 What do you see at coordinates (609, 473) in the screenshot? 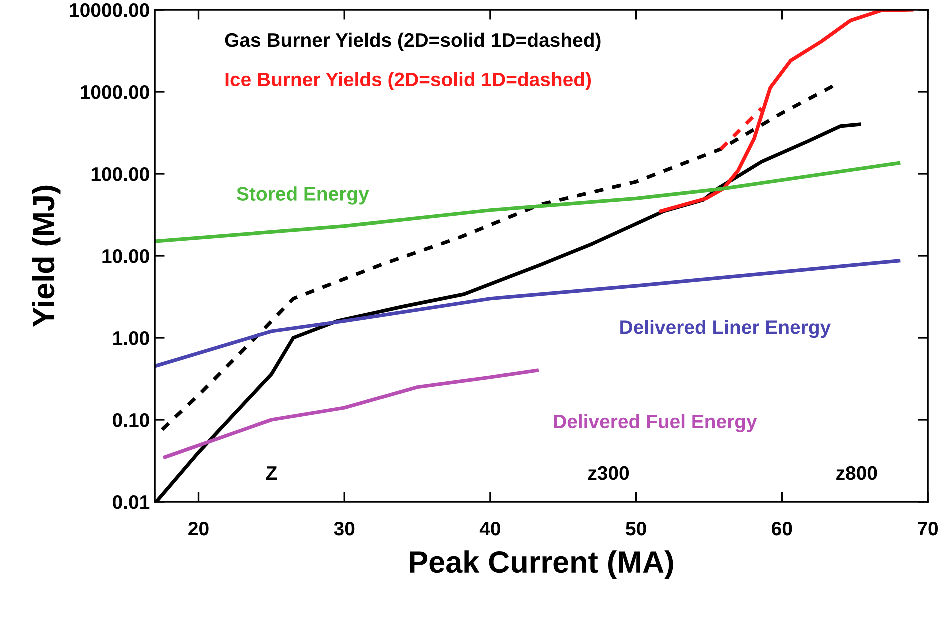
I see `annotation: z300` at bounding box center [609, 473].